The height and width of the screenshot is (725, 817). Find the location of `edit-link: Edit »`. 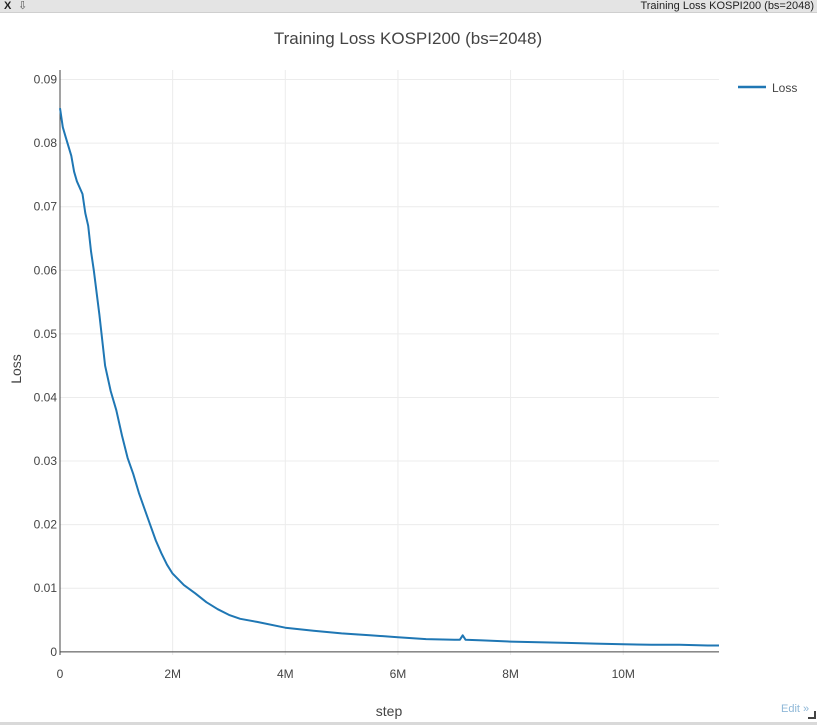

edit-link: Edit » is located at coordinates (795, 709).